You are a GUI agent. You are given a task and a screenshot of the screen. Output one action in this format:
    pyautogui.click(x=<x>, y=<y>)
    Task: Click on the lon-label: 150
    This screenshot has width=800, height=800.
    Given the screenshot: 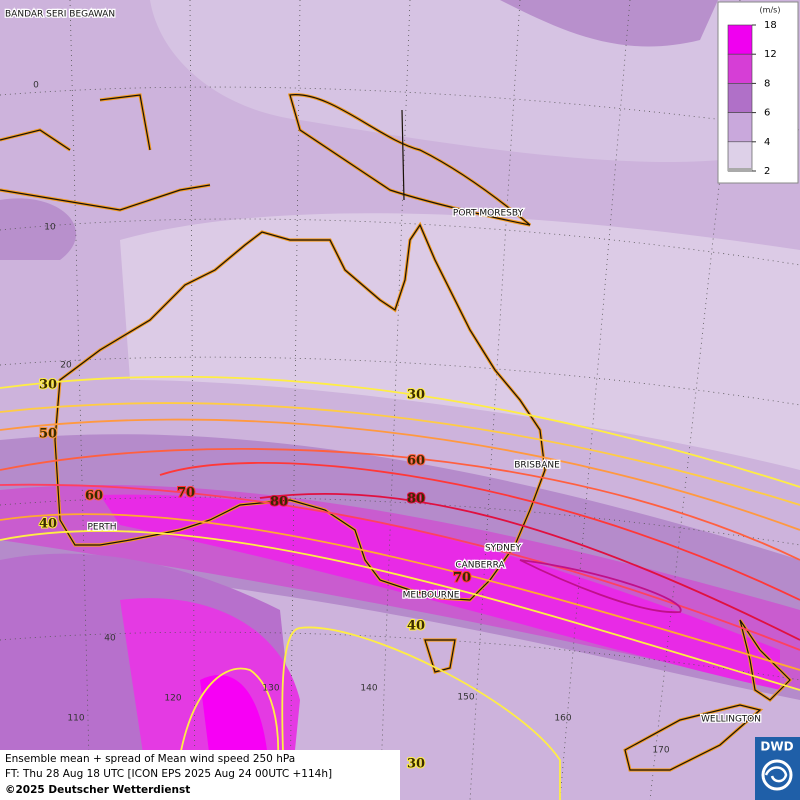 What is the action you would take?
    pyautogui.click(x=465, y=698)
    